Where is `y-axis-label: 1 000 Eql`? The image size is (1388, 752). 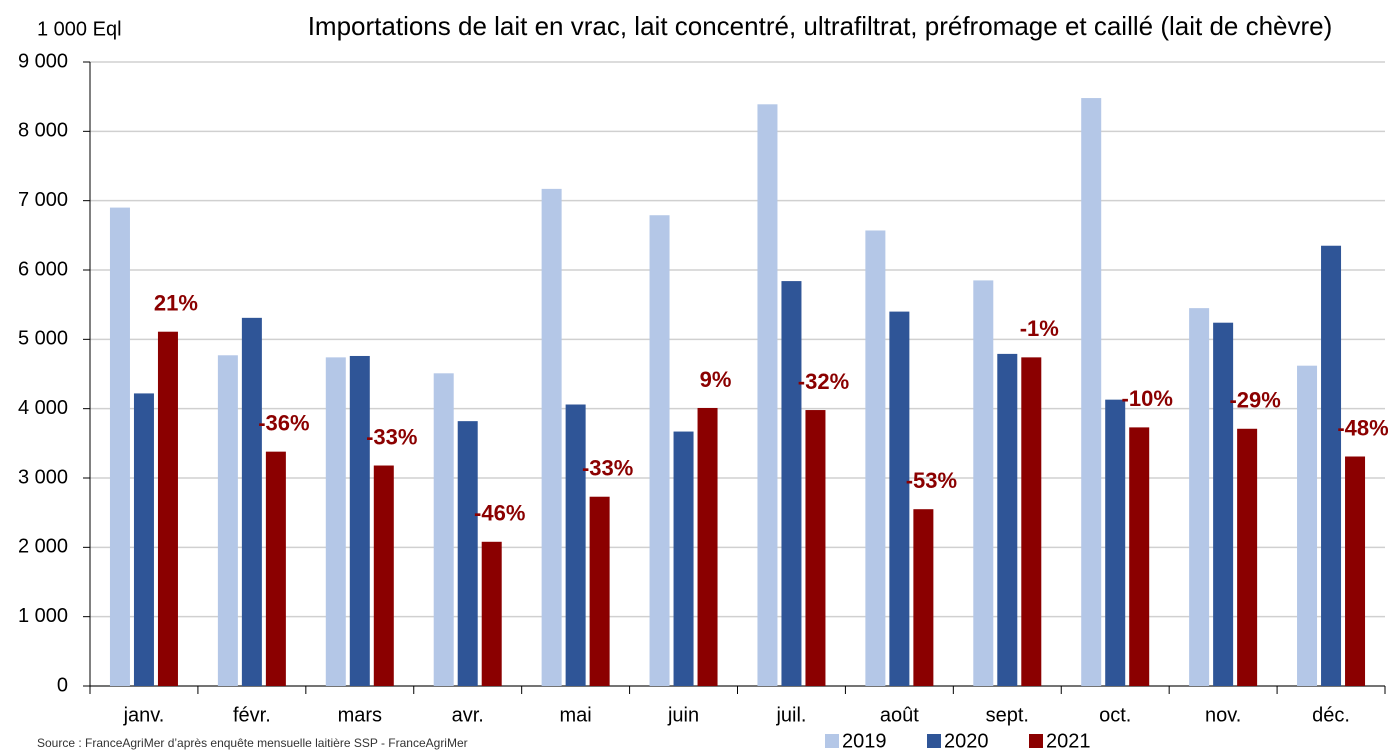 y-axis-label: 1 000 Eql is located at coordinates (79, 29).